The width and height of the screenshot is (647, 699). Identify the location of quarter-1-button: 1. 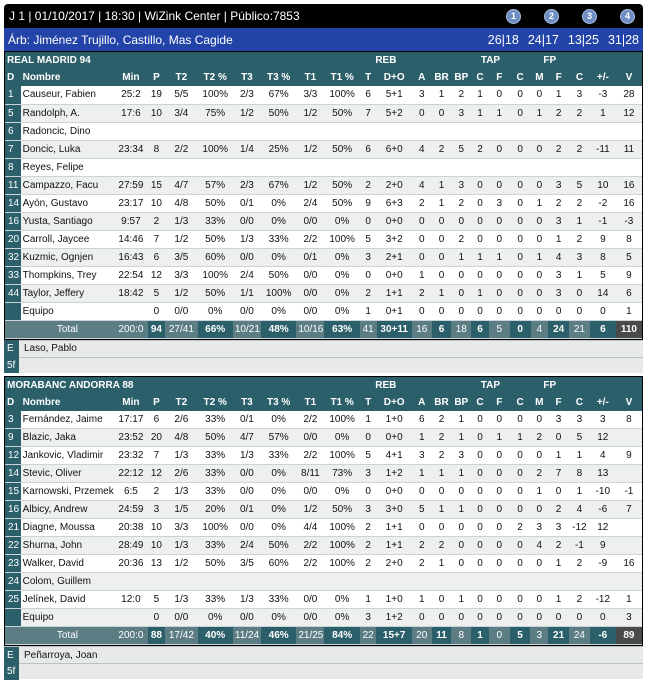
(513, 16).